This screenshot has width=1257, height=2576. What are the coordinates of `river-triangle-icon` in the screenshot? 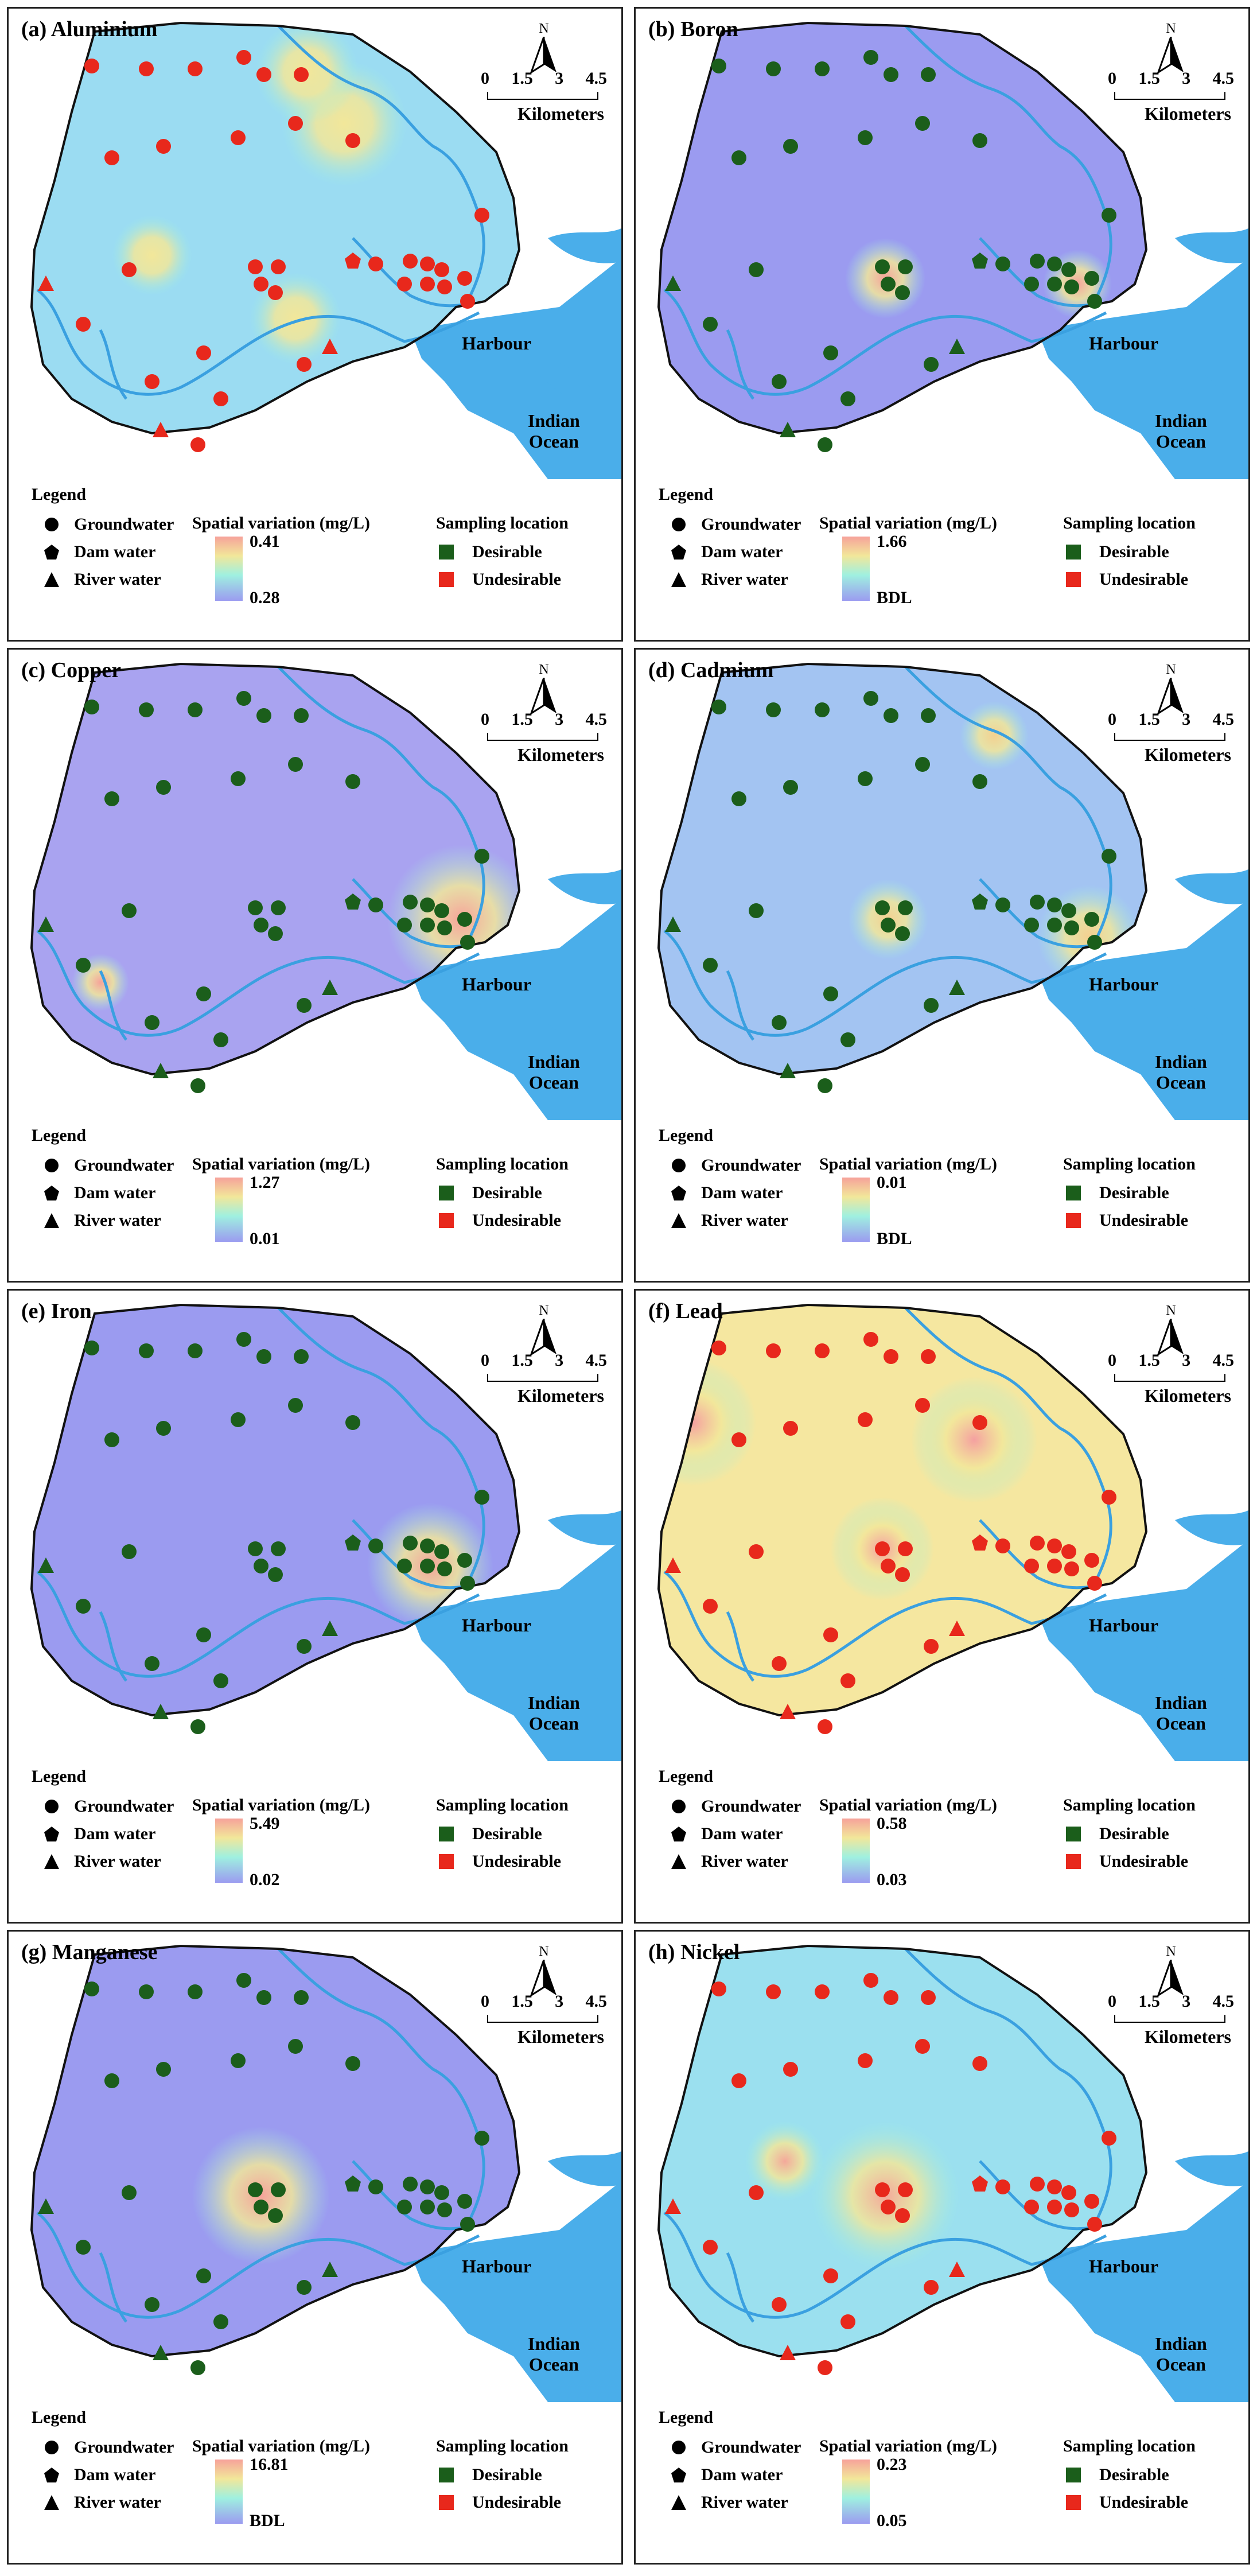 It's located at (51, 1220).